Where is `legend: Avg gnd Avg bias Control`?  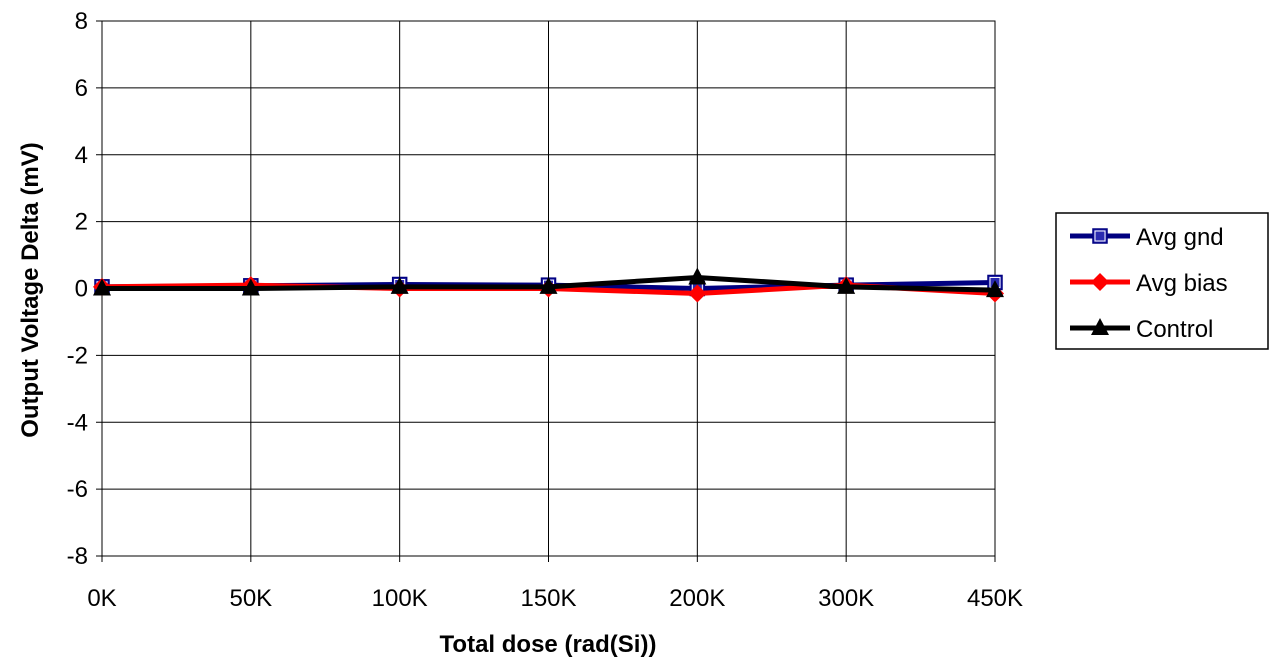
legend: Avg gnd Avg bias Control is located at coordinates (1162, 281).